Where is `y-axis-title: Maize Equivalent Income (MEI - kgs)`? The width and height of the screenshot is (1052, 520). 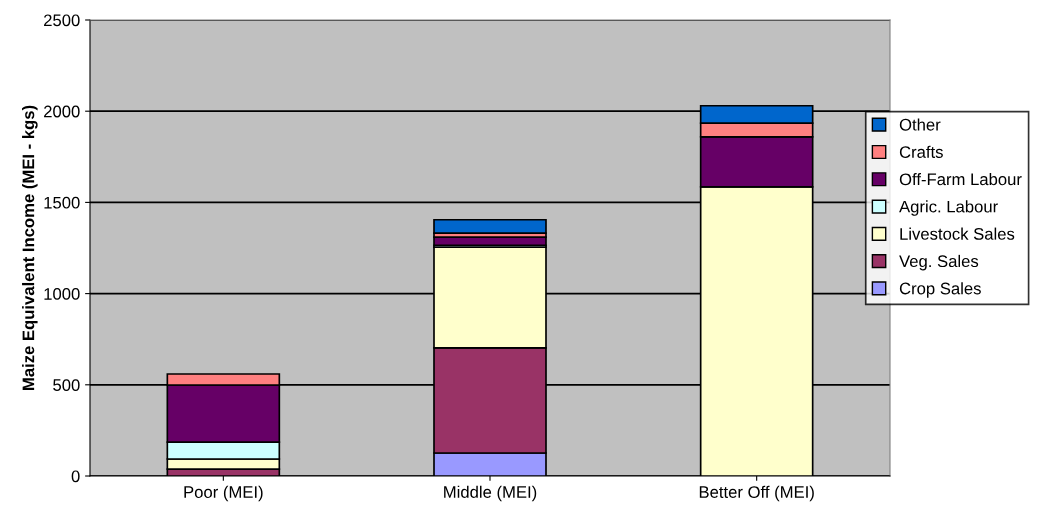 y-axis-title: Maize Equivalent Income (MEI - kgs) is located at coordinates (30, 247).